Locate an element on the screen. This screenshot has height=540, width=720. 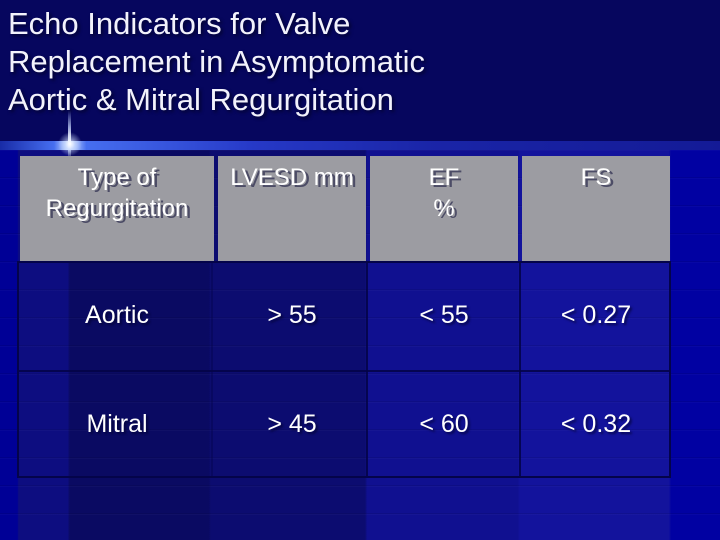
header-label-line: Regurgitation is located at coordinates (117, 208).